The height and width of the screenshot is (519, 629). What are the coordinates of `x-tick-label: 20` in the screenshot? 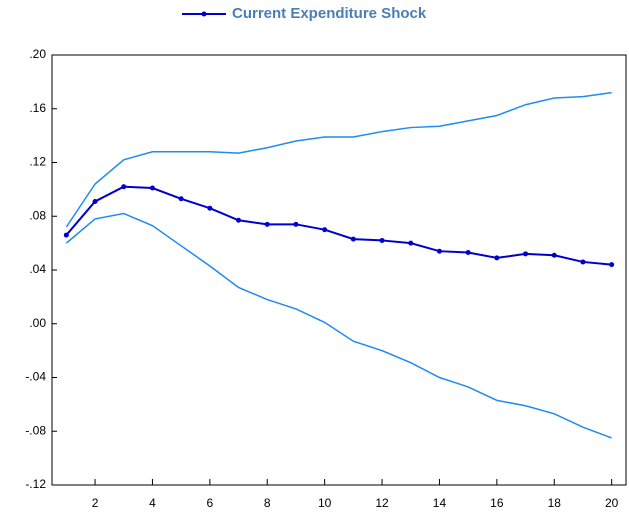 It's located at (612, 503).